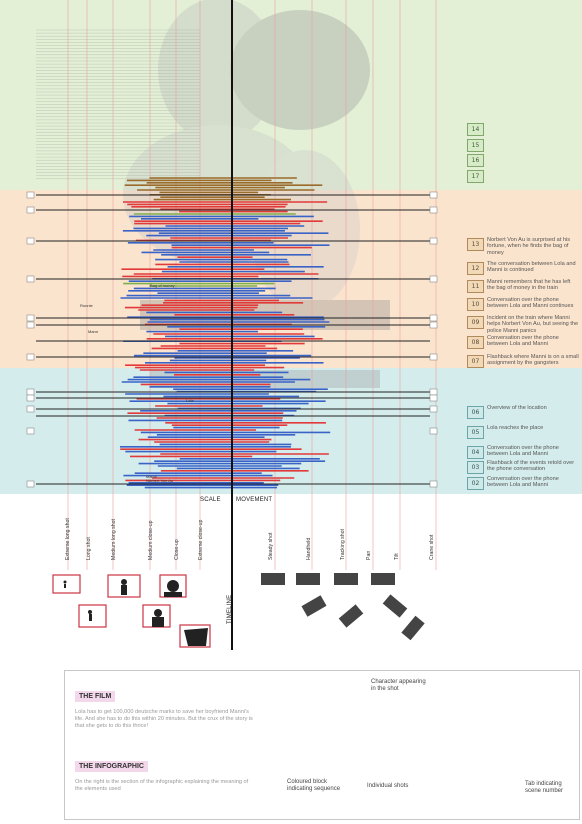 This screenshot has width=582, height=824. What do you see at coordinates (308, 579) in the screenshot?
I see `camera-handheld` at bounding box center [308, 579].